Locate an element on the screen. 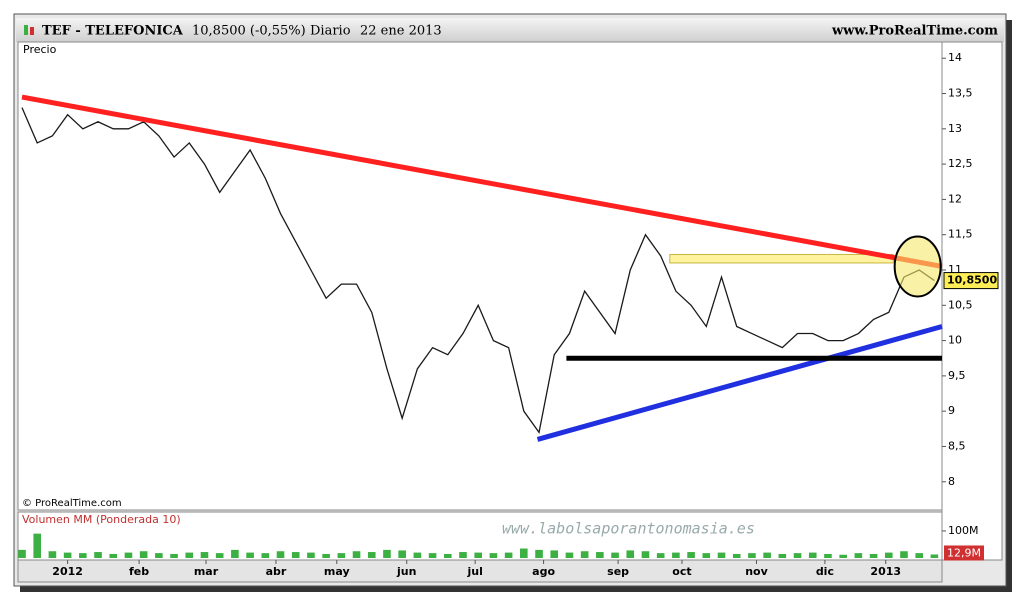 Image resolution: width=1020 pixels, height=600 pixels. x-tick-label: 2013 is located at coordinates (885, 571).